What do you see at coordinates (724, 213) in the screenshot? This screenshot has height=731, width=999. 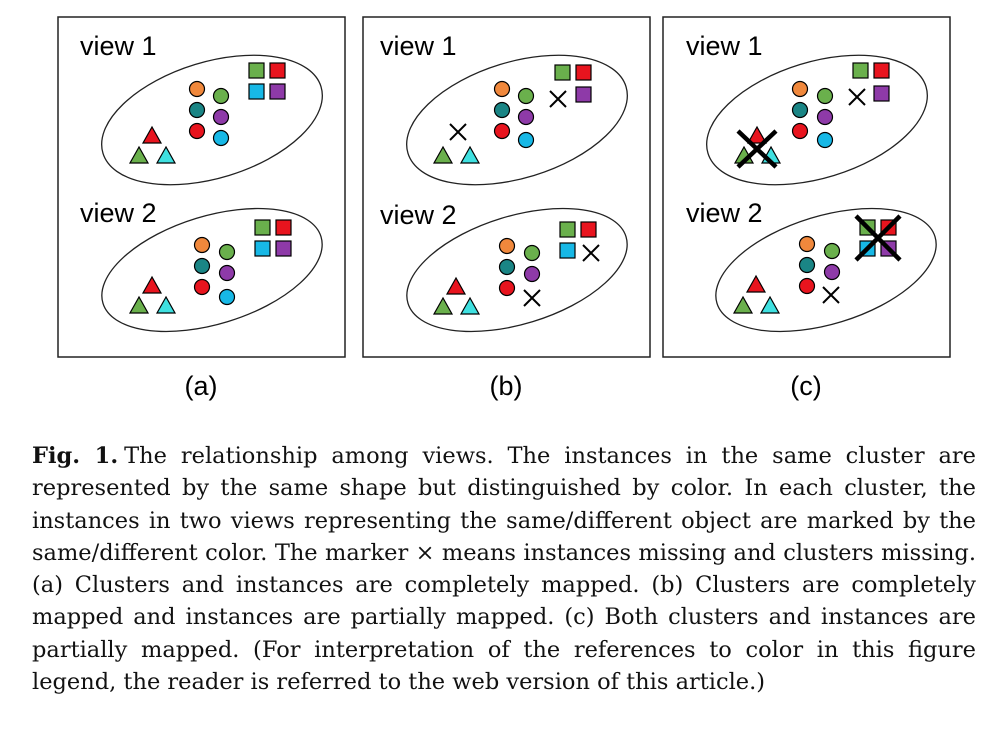 I see `panel-c-view2-label: view 2` at bounding box center [724, 213].